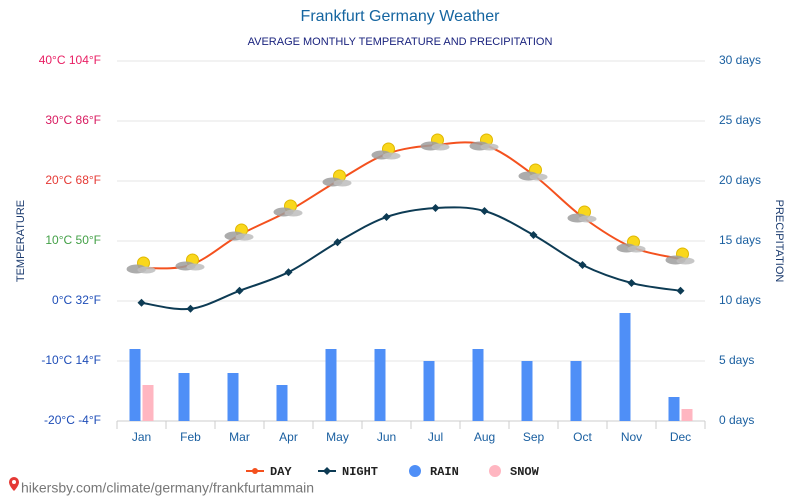 This screenshot has height=500, width=800. Describe the element at coordinates (21, 241) in the screenshot. I see `y-axis-title: TEMPERATURE` at that location.